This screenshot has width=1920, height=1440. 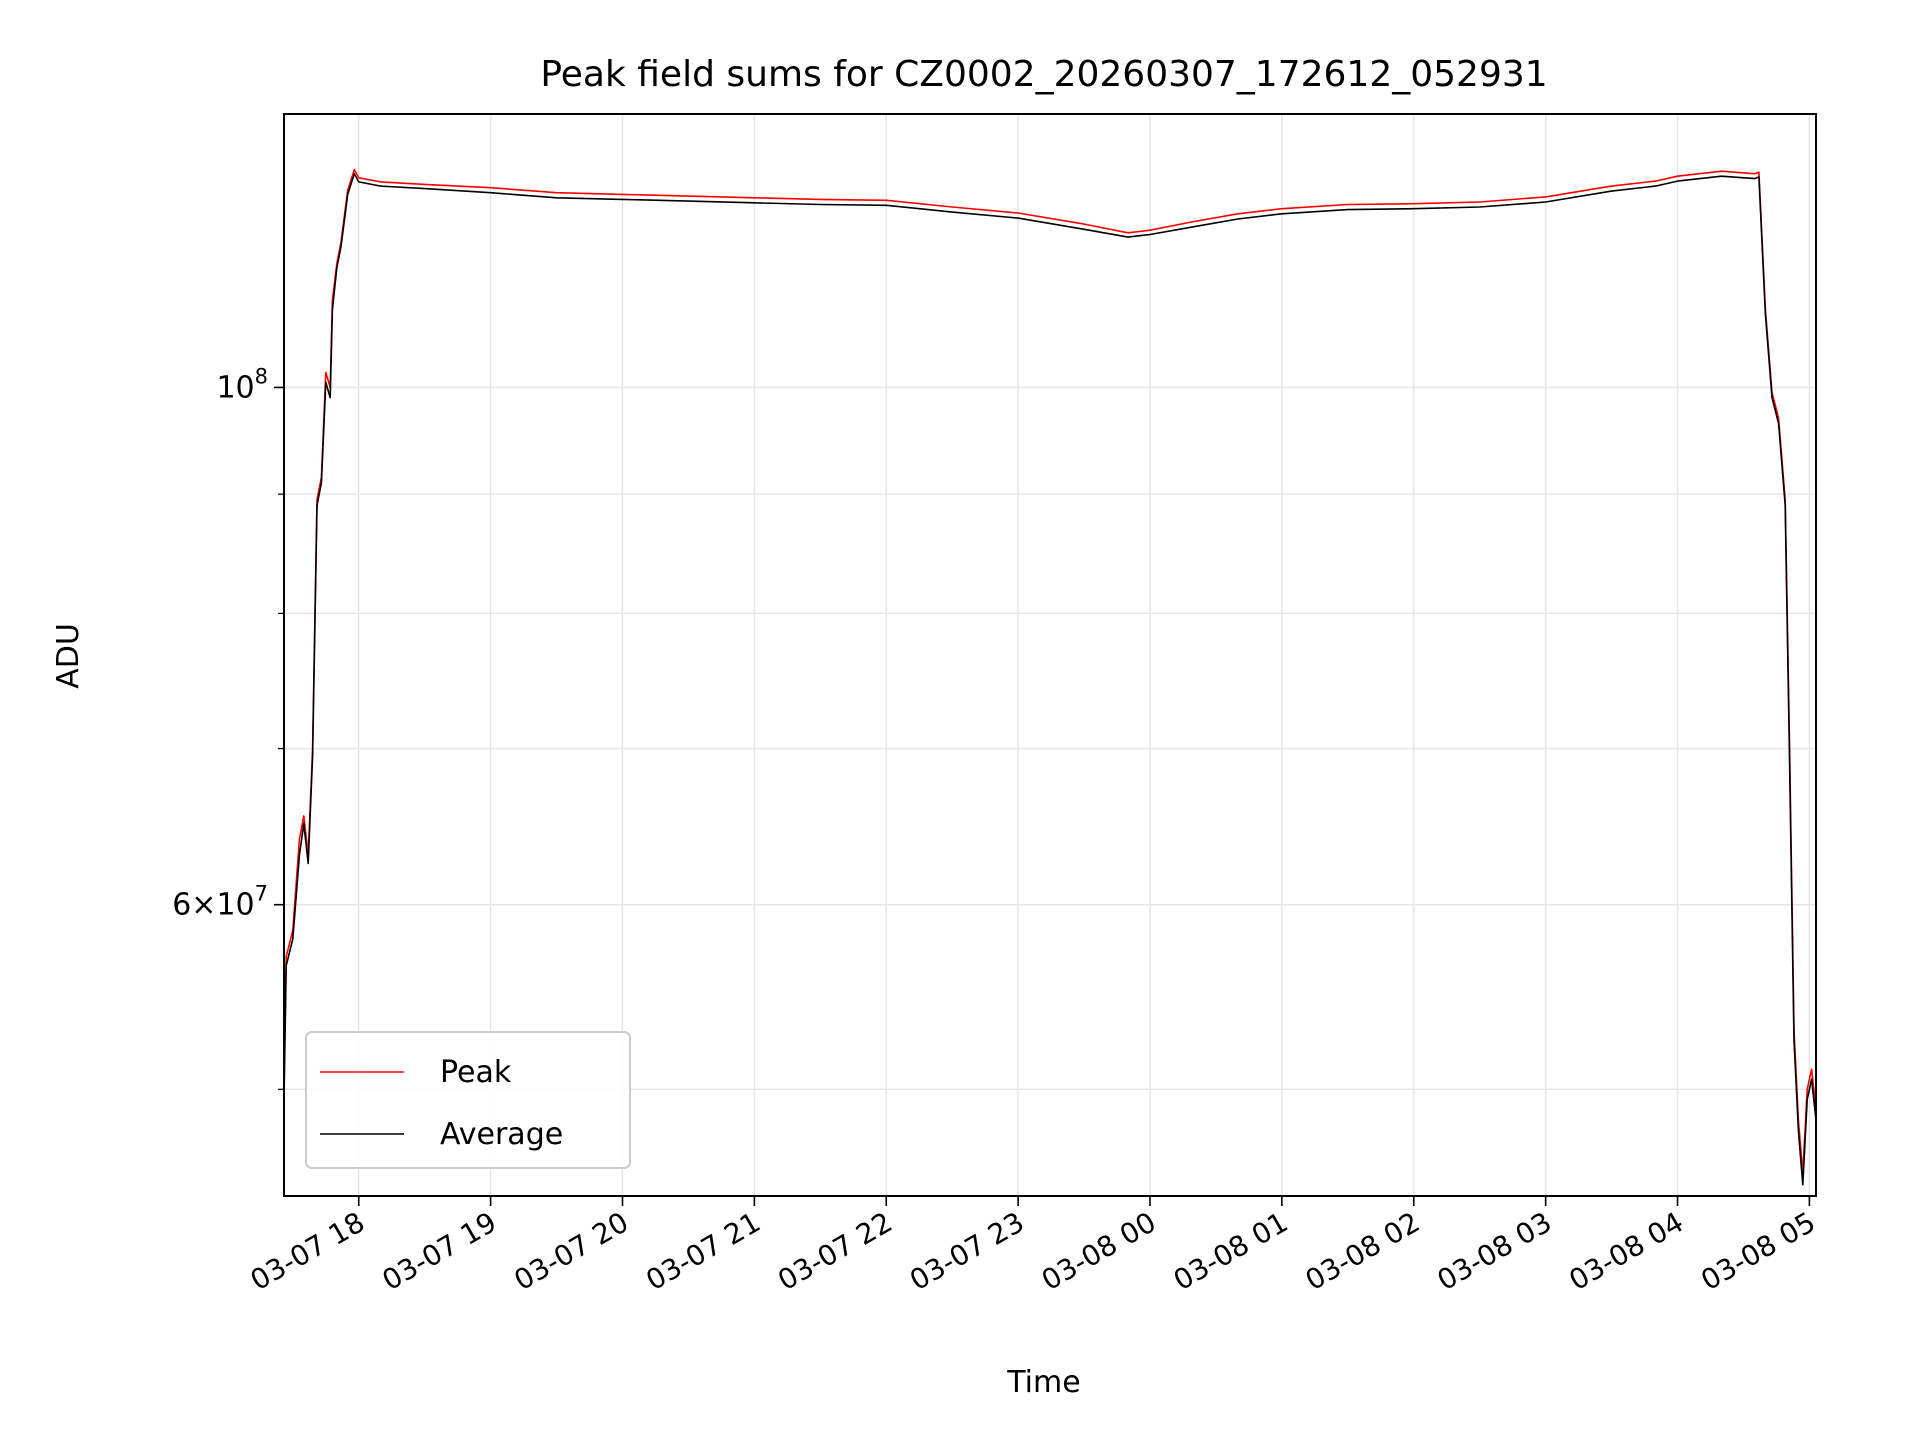 I want to click on x-axis-label: Time, so click(x=1043, y=1382).